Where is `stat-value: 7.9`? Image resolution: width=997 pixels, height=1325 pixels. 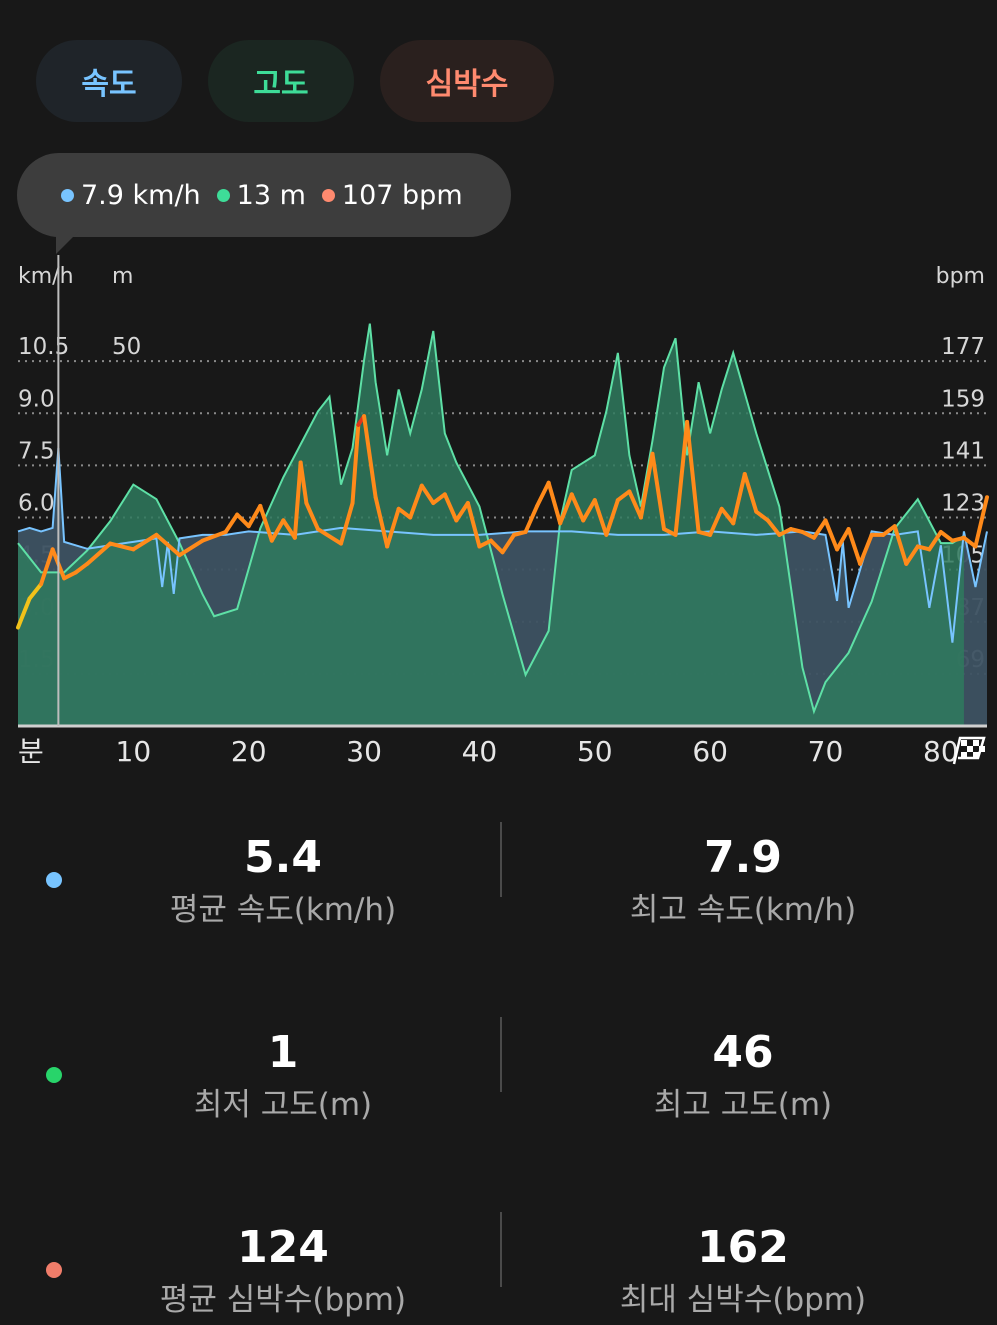 stat-value: 7.9 is located at coordinates (743, 857).